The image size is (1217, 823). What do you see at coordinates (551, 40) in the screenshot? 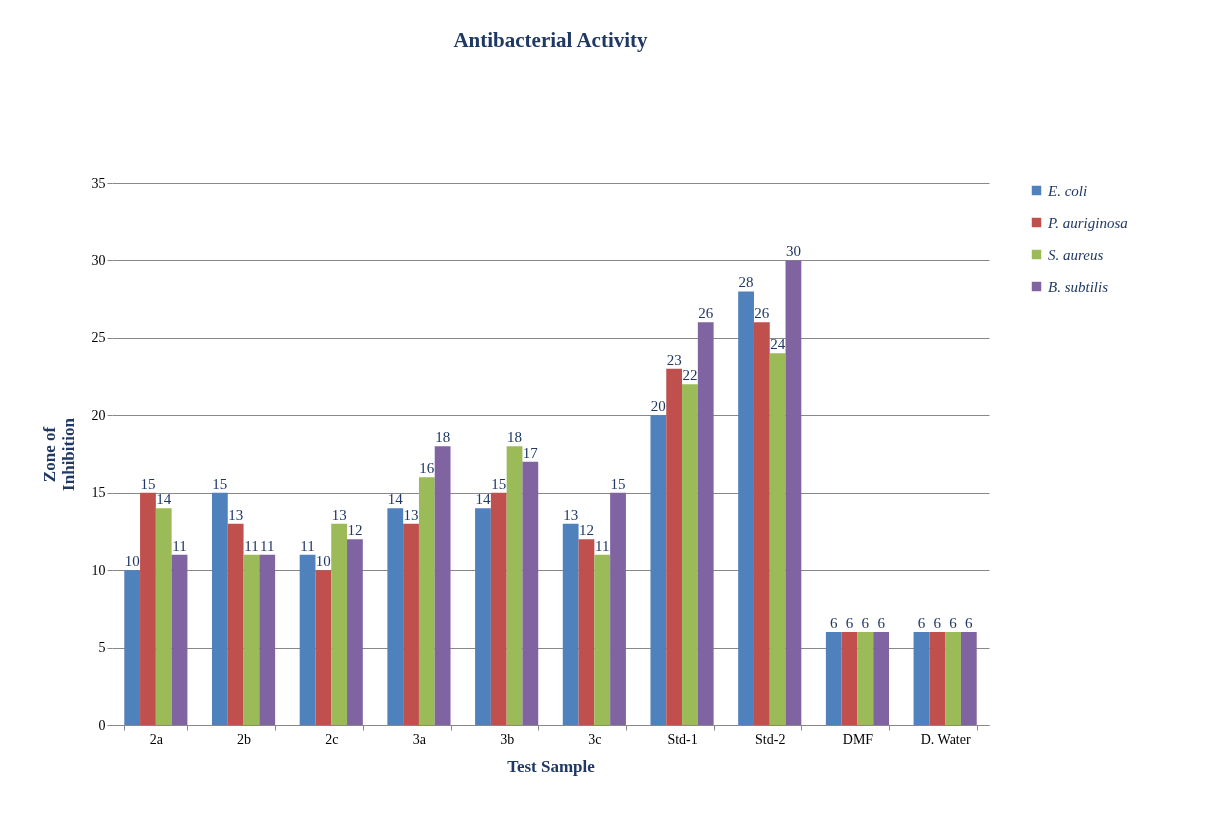
I see `chart-title: Antibacterial Activity` at bounding box center [551, 40].